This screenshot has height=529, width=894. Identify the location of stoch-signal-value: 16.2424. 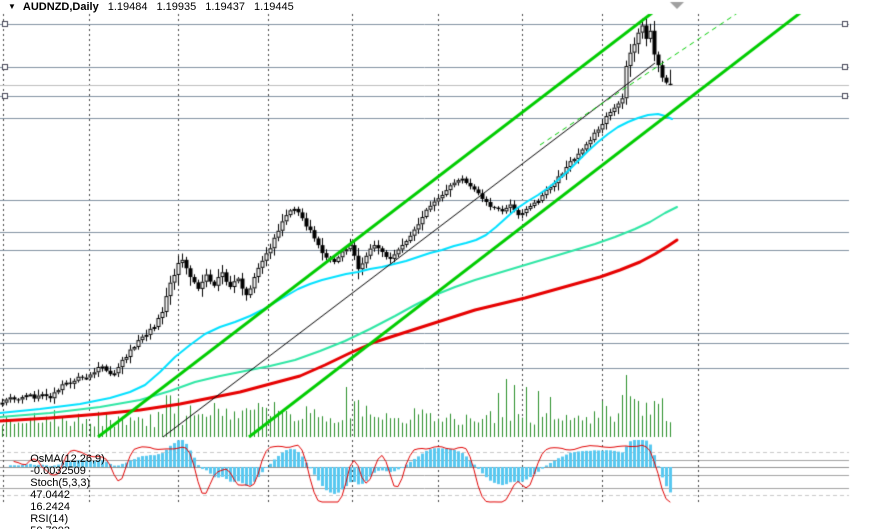
(50, 507).